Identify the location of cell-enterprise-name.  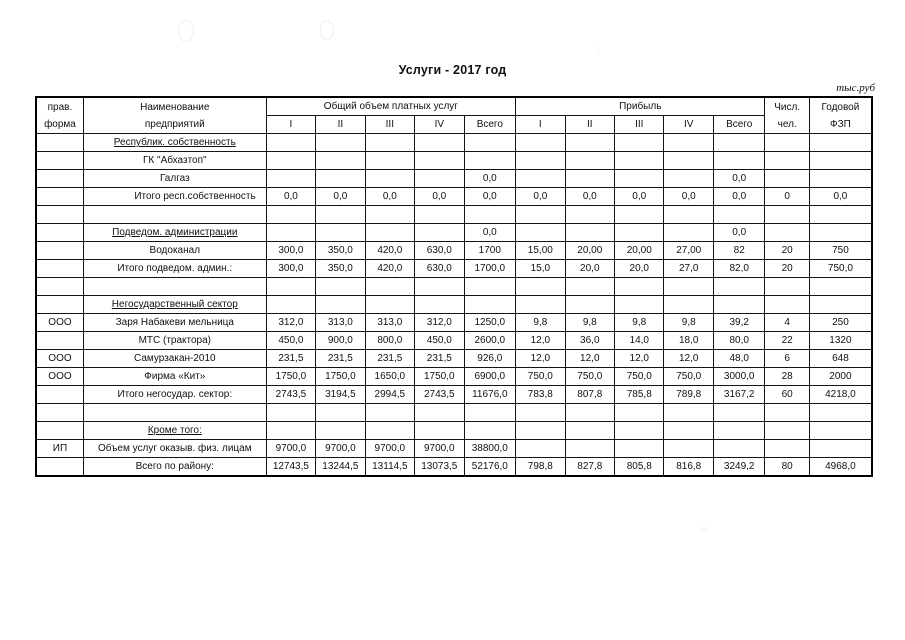
(174, 214).